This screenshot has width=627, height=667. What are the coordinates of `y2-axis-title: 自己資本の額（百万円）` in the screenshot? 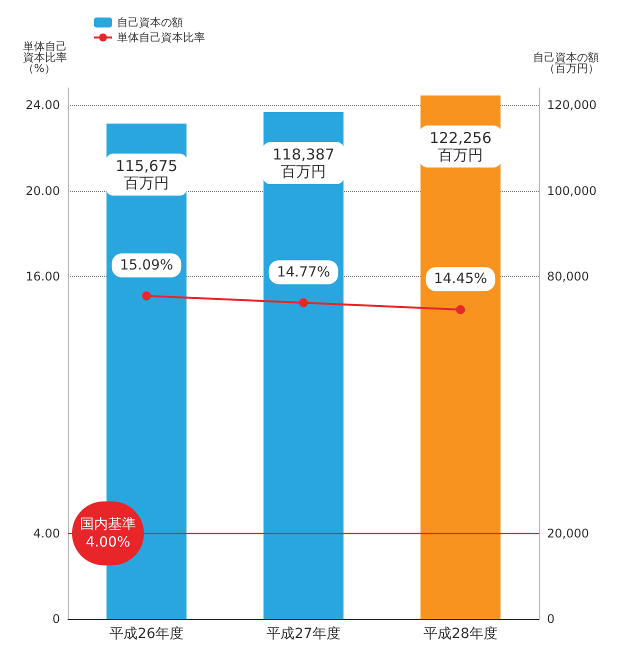 It's located at (566, 63).